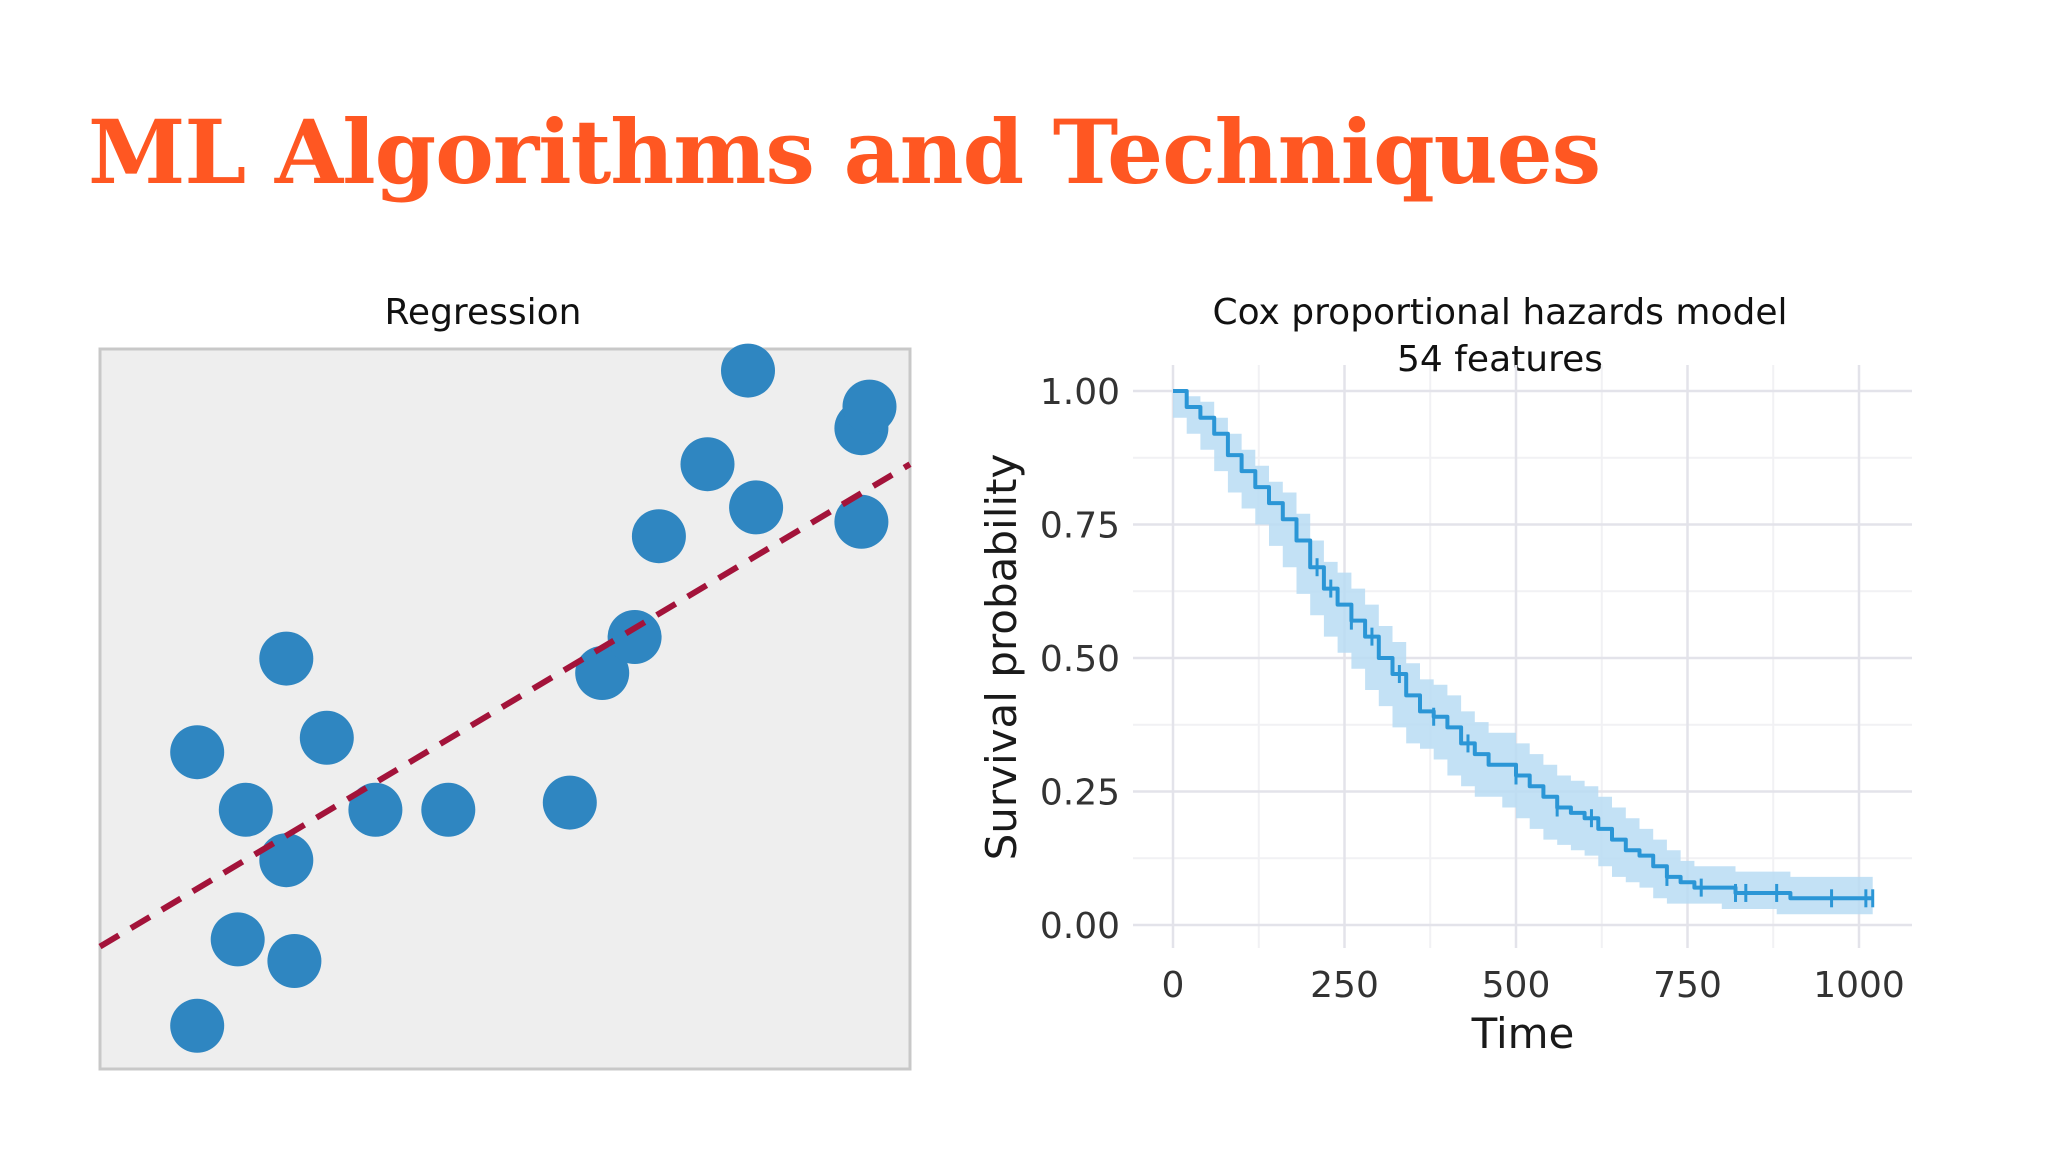  I want to click on y-tick-label-2: 0.50, so click(1080, 659).